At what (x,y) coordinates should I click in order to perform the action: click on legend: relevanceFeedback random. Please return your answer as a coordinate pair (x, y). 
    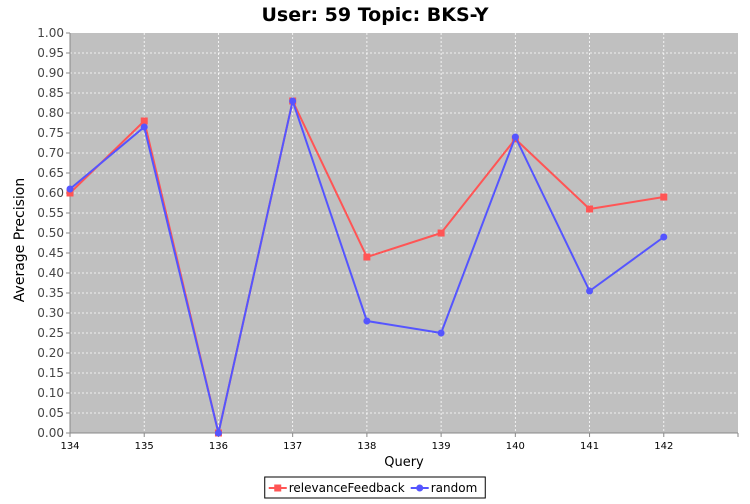
    Looking at the image, I should click on (375, 487).